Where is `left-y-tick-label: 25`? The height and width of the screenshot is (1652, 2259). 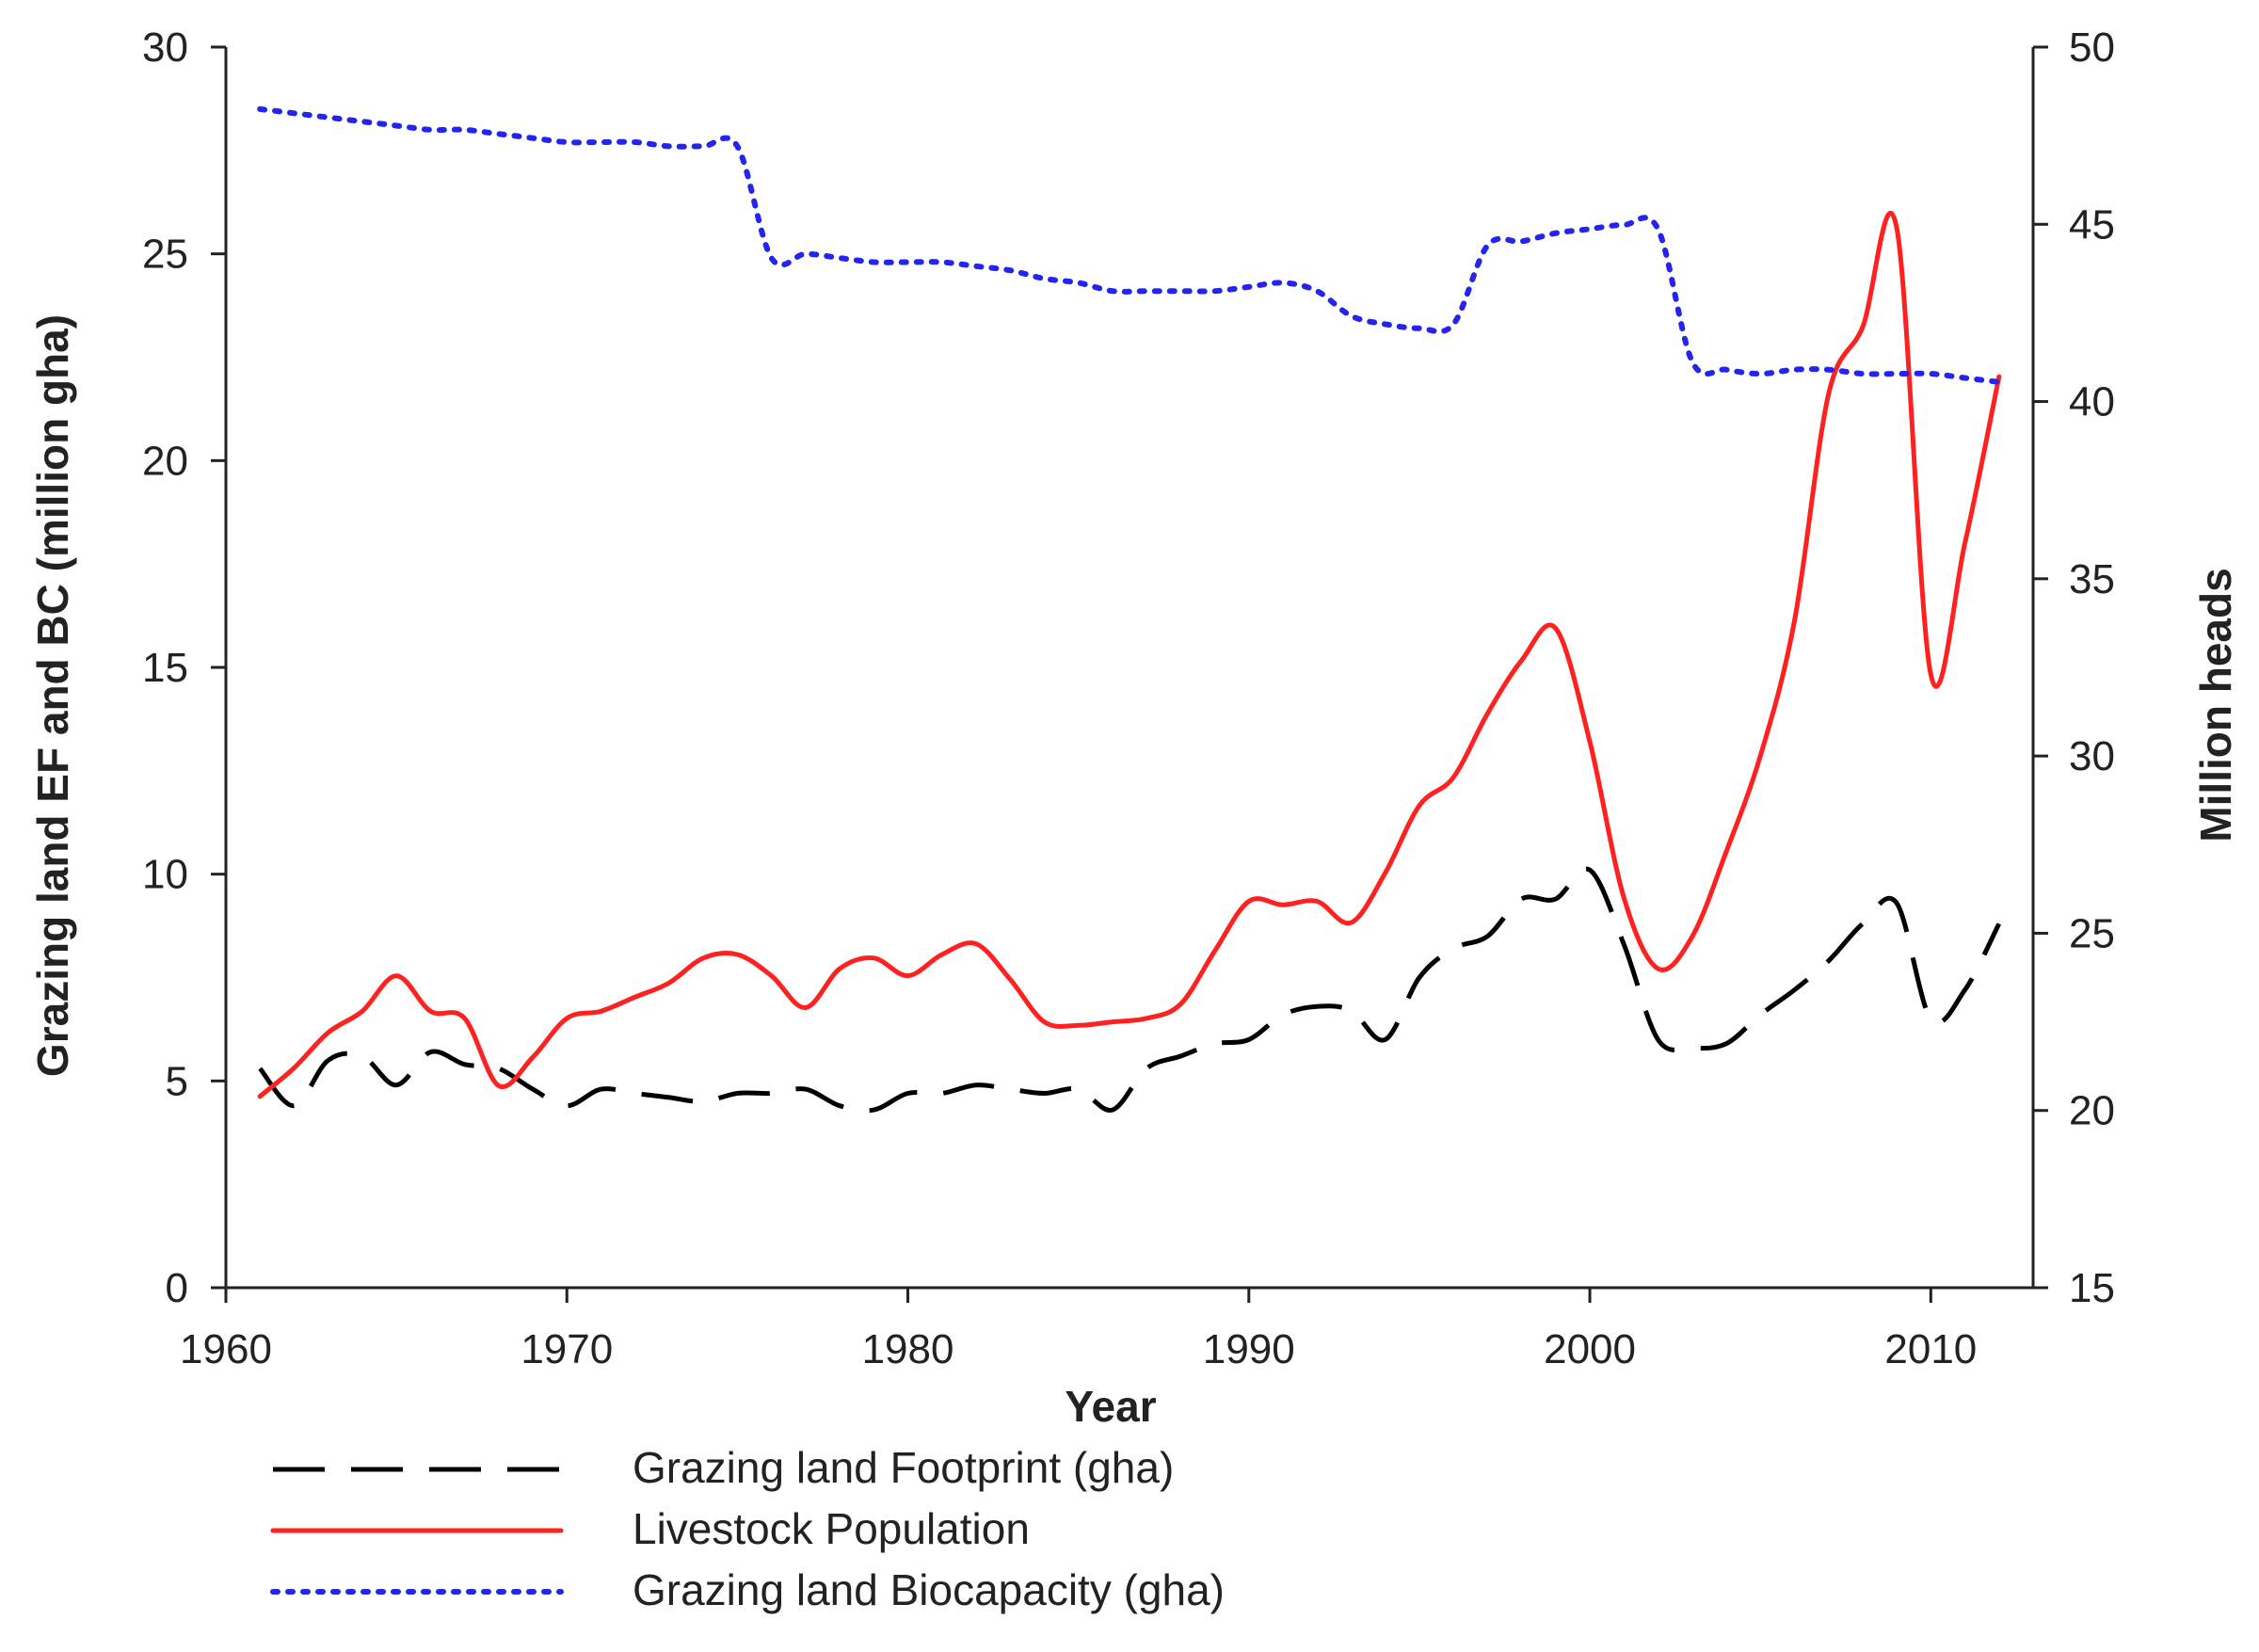
left-y-tick-label: 25 is located at coordinates (165, 255).